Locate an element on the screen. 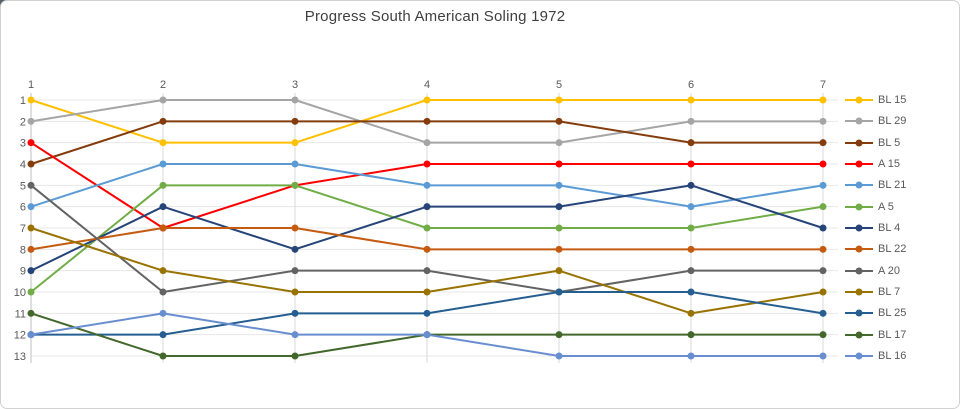  y-tick-label: 3 is located at coordinates (23, 144).